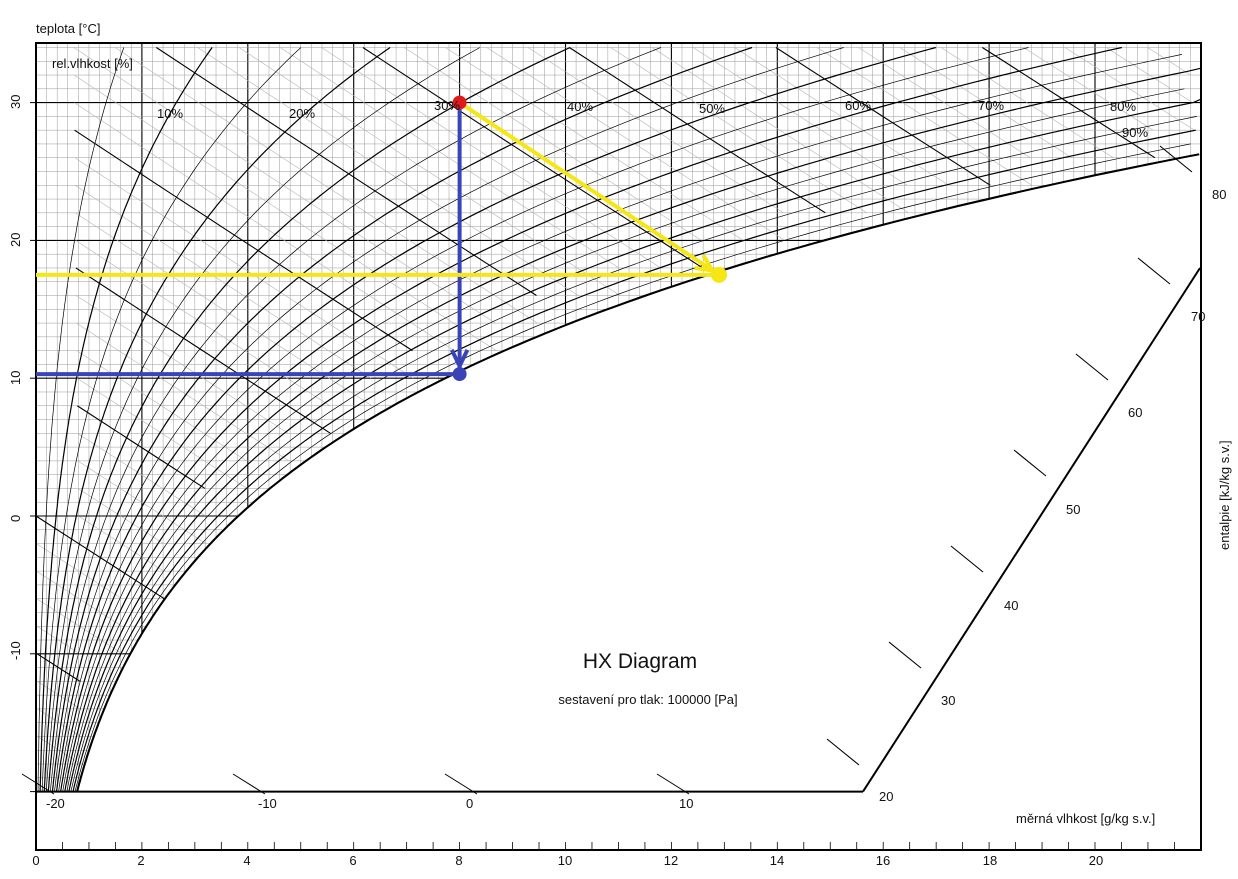 The image size is (1238, 879). Describe the element at coordinates (15, 378) in the screenshot. I see `temp-tick-label: 10` at that location.